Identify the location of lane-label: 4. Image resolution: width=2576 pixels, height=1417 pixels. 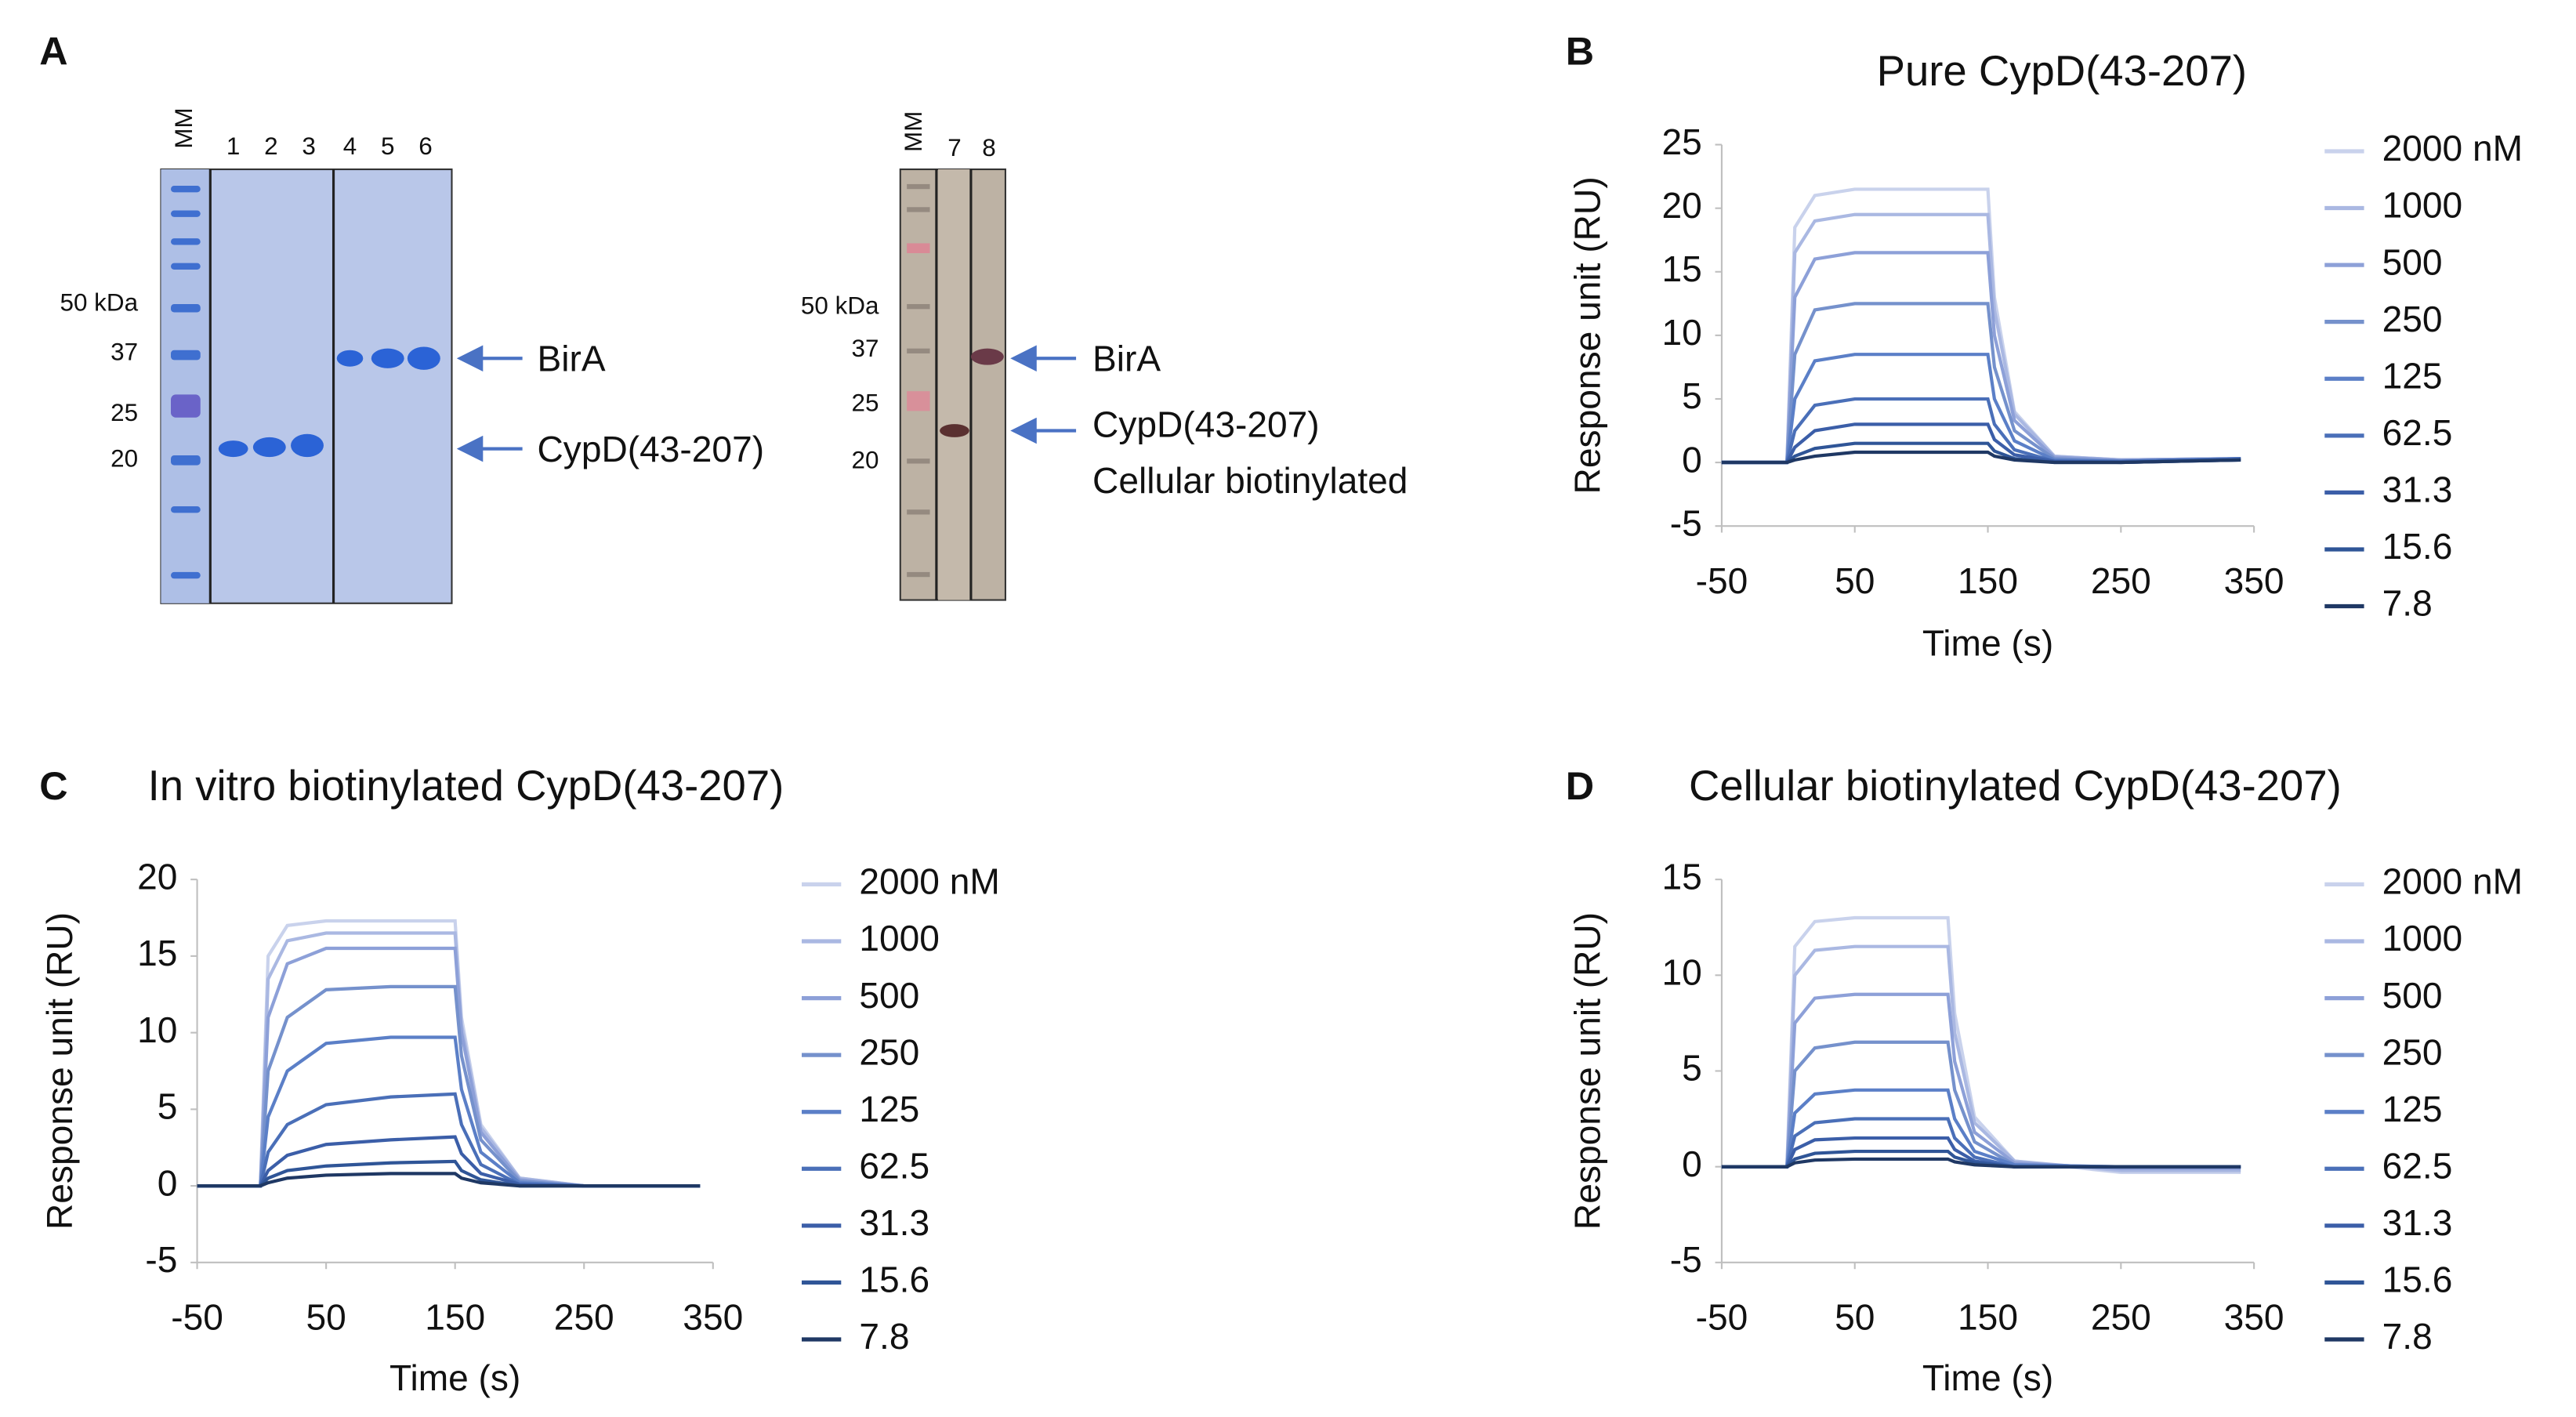
(350, 146).